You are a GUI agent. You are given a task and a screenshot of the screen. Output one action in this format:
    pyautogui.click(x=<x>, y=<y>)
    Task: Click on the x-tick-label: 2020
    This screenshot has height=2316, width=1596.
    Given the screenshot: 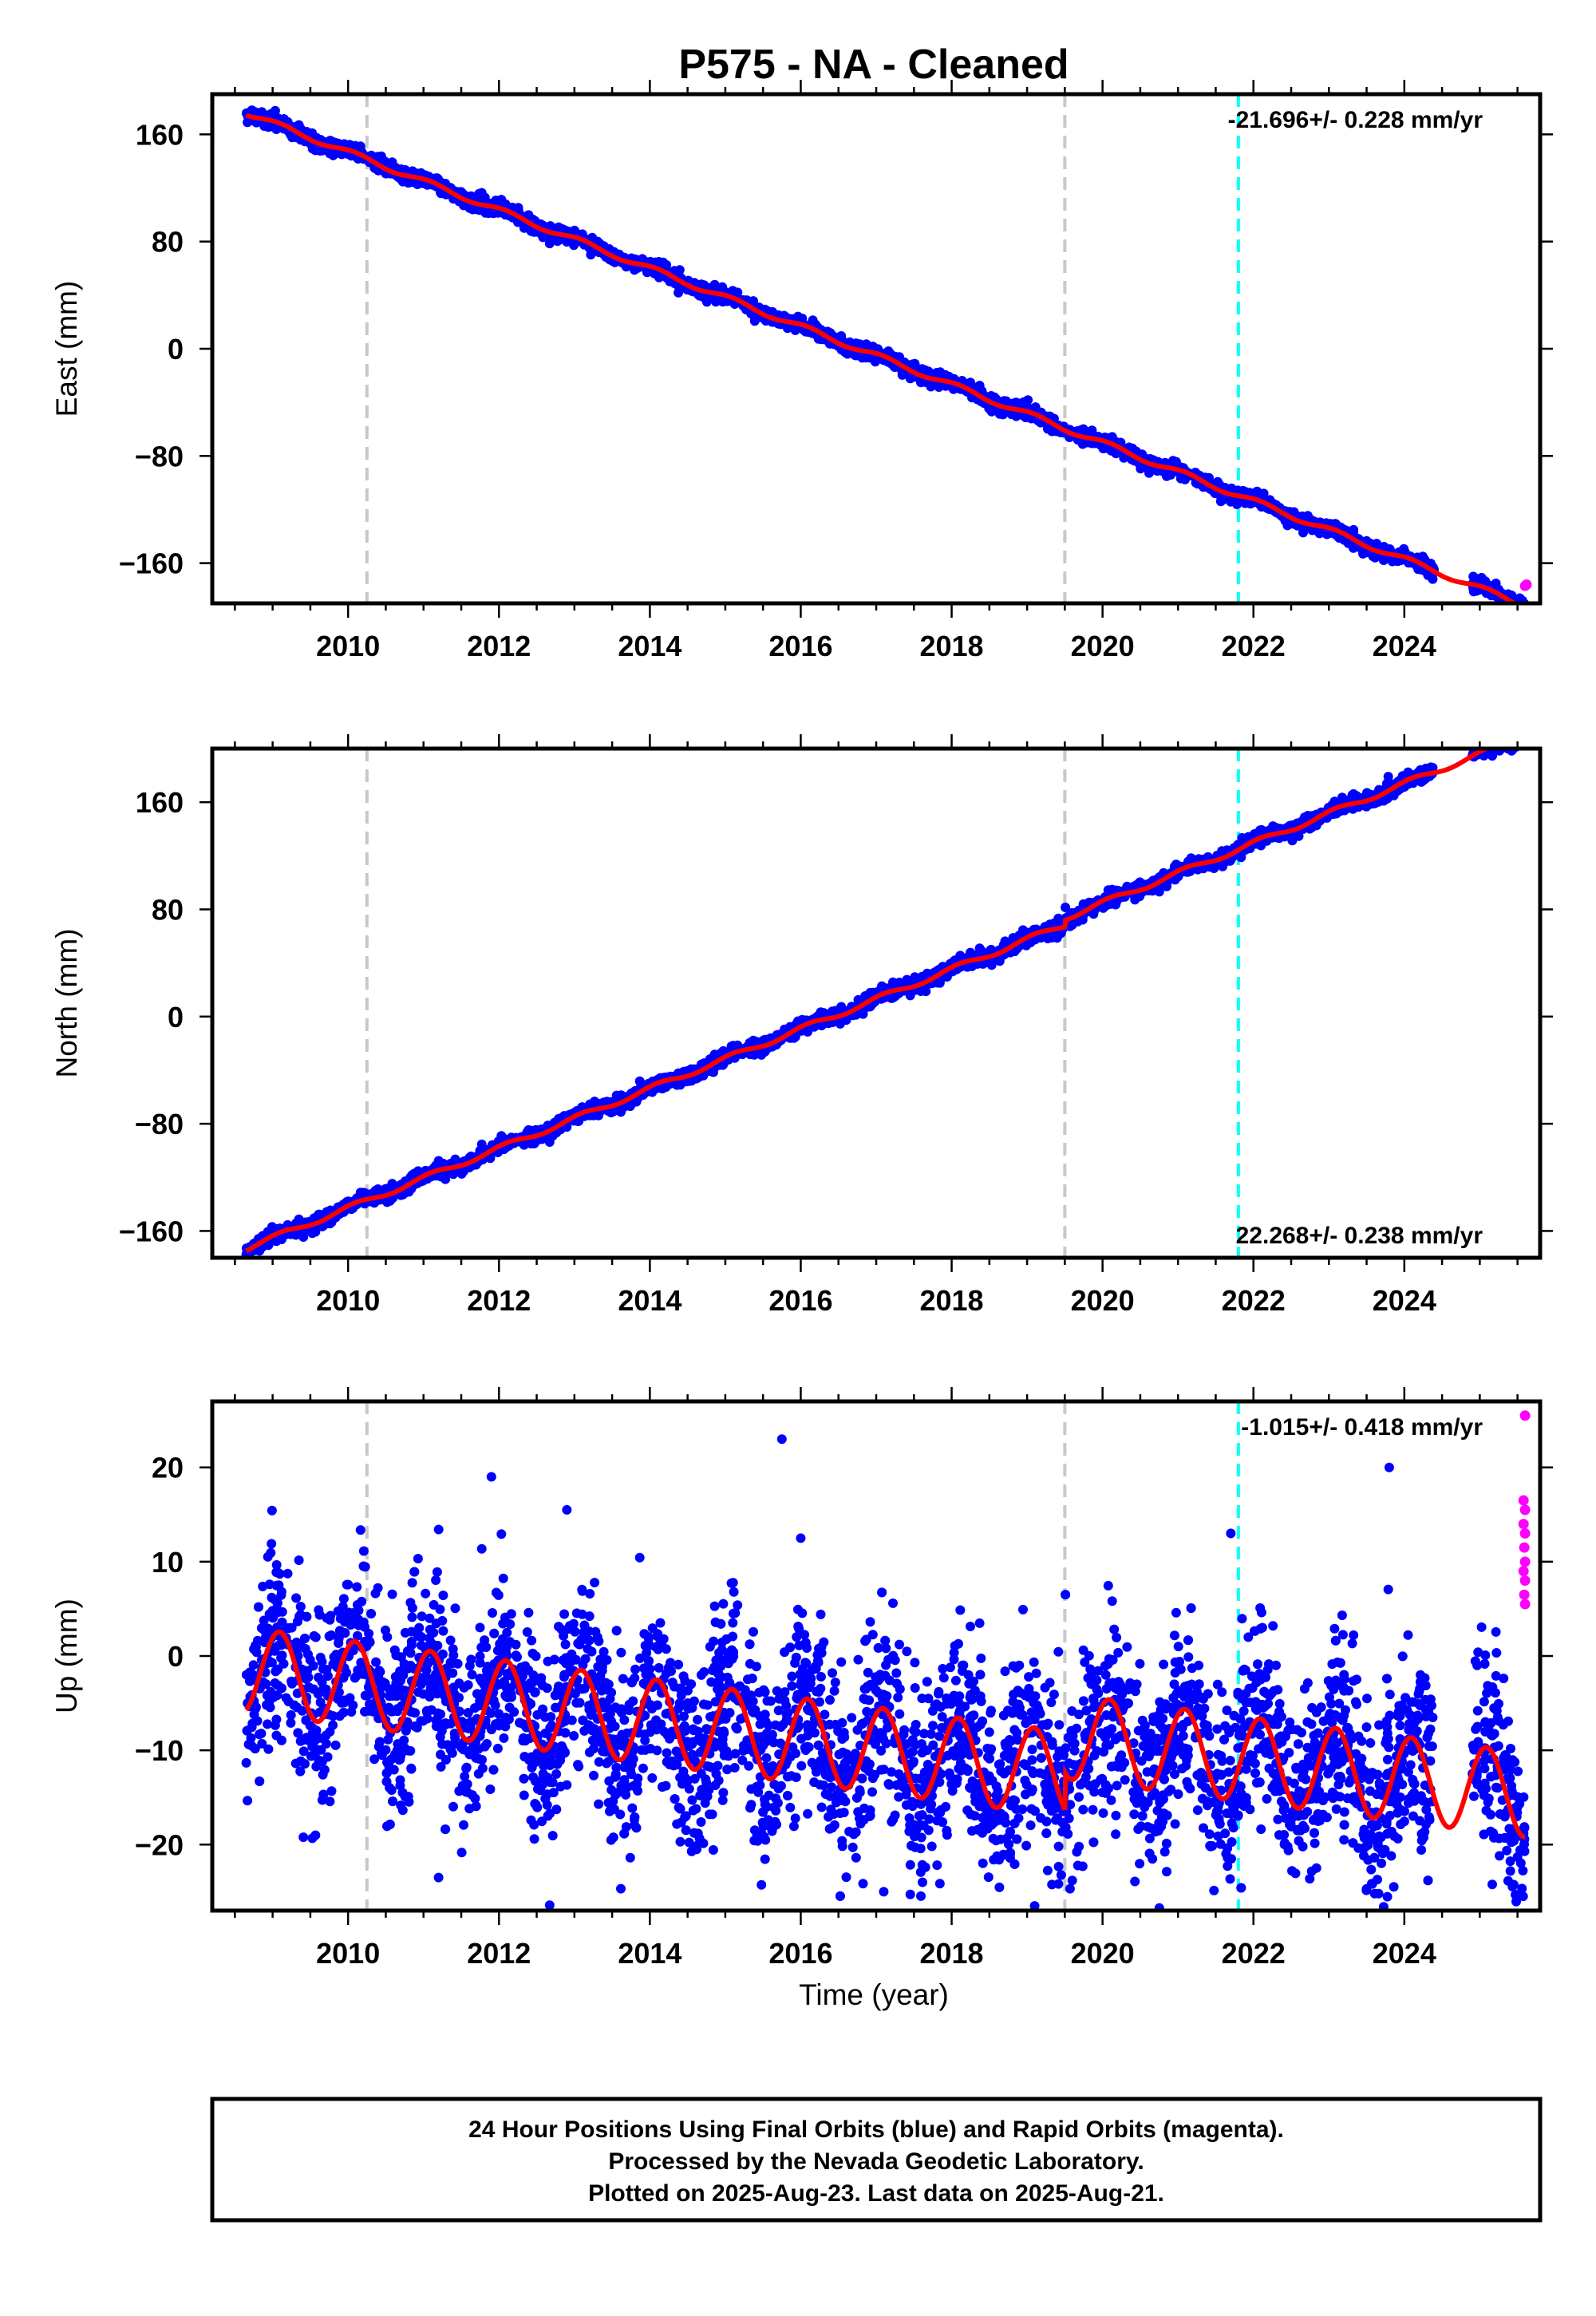 What is the action you would take?
    pyautogui.click(x=1103, y=646)
    